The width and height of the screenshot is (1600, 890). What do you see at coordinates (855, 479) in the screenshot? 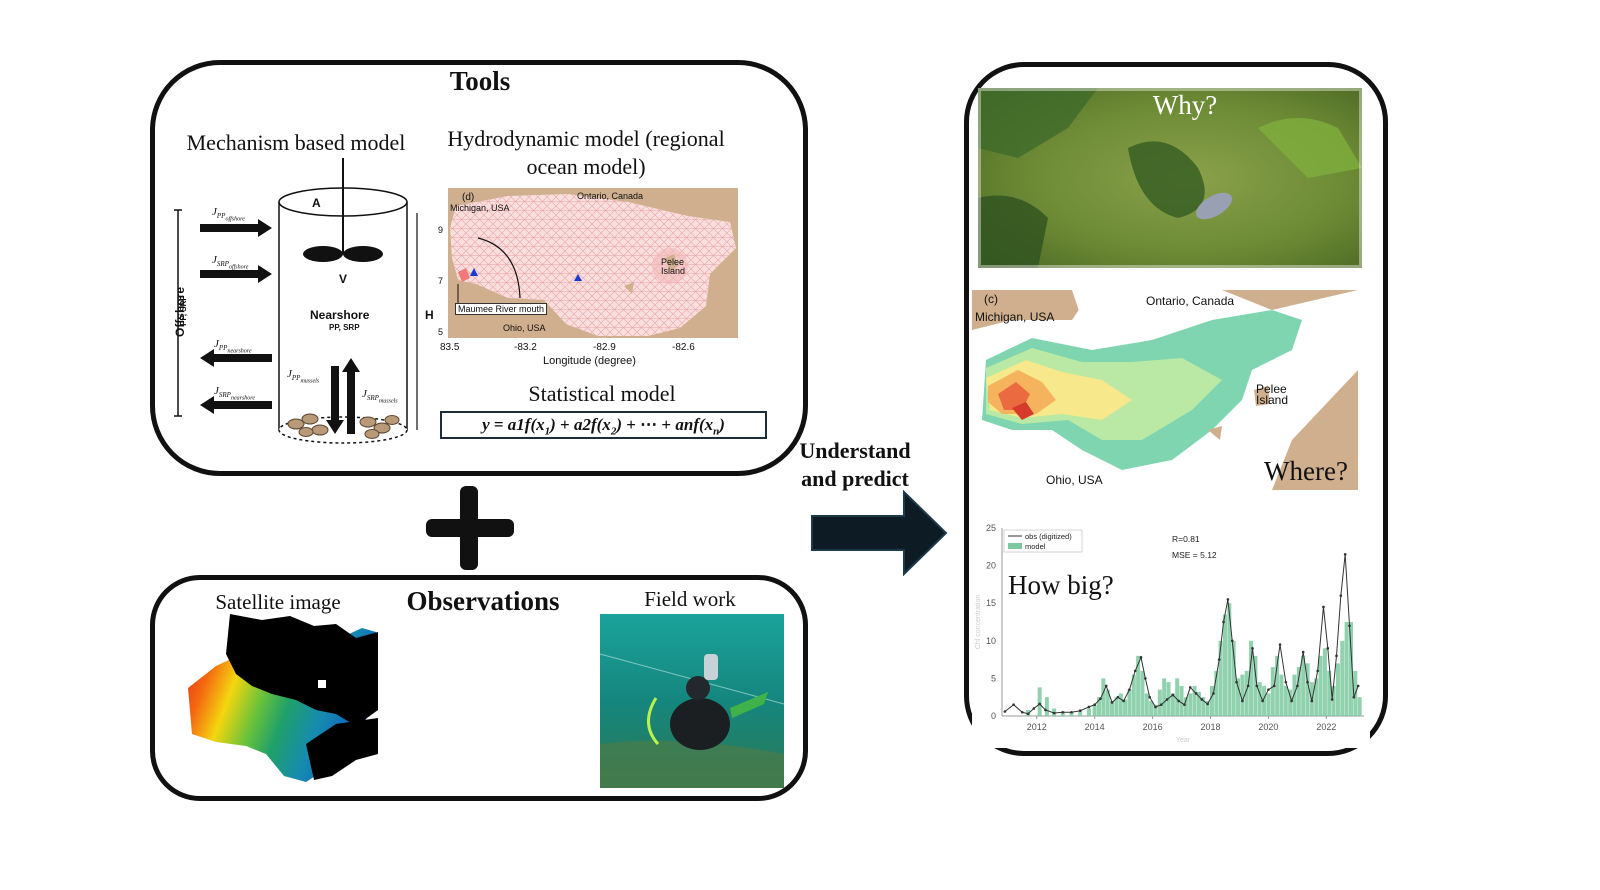
I see `arrow-label-line2: and predict` at bounding box center [855, 479].